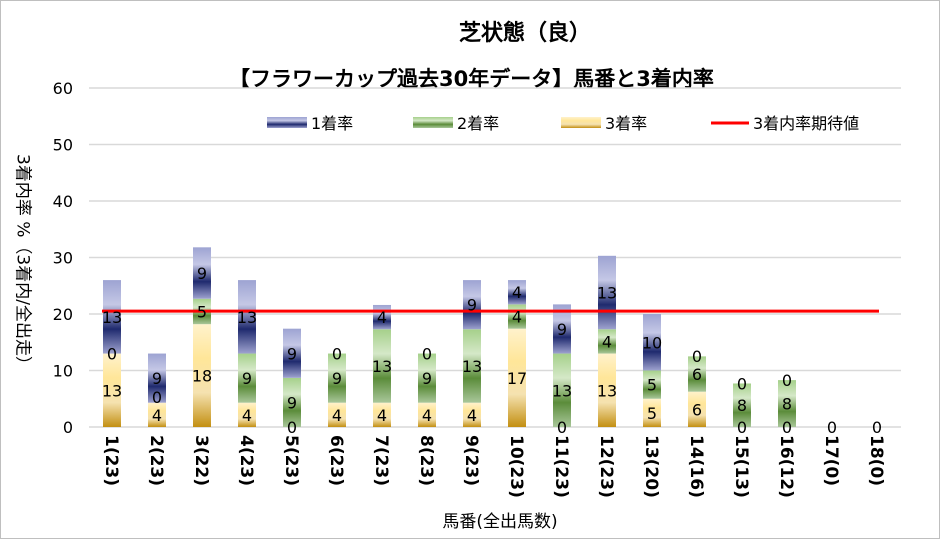  Describe the element at coordinates (786, 466) in the screenshot. I see `x-tick-label: 16(12)` at that location.